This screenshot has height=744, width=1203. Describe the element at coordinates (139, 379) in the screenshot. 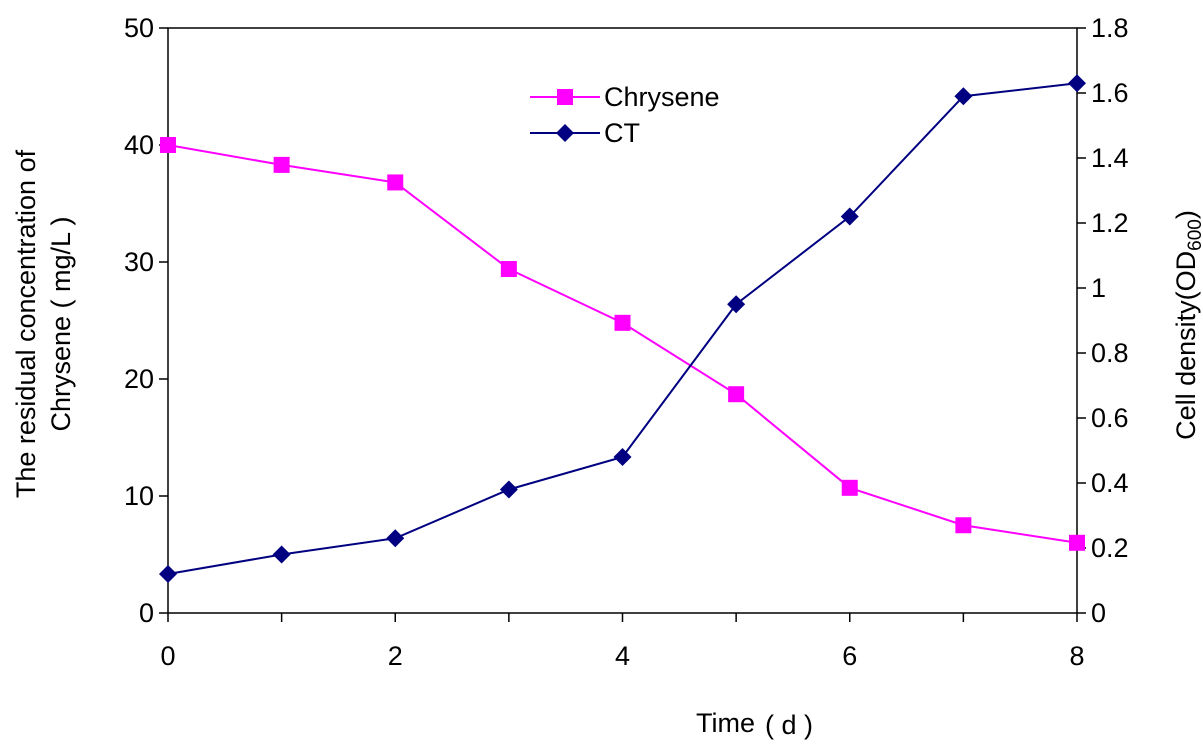

I see `left-y-tick-label: 20` at that location.